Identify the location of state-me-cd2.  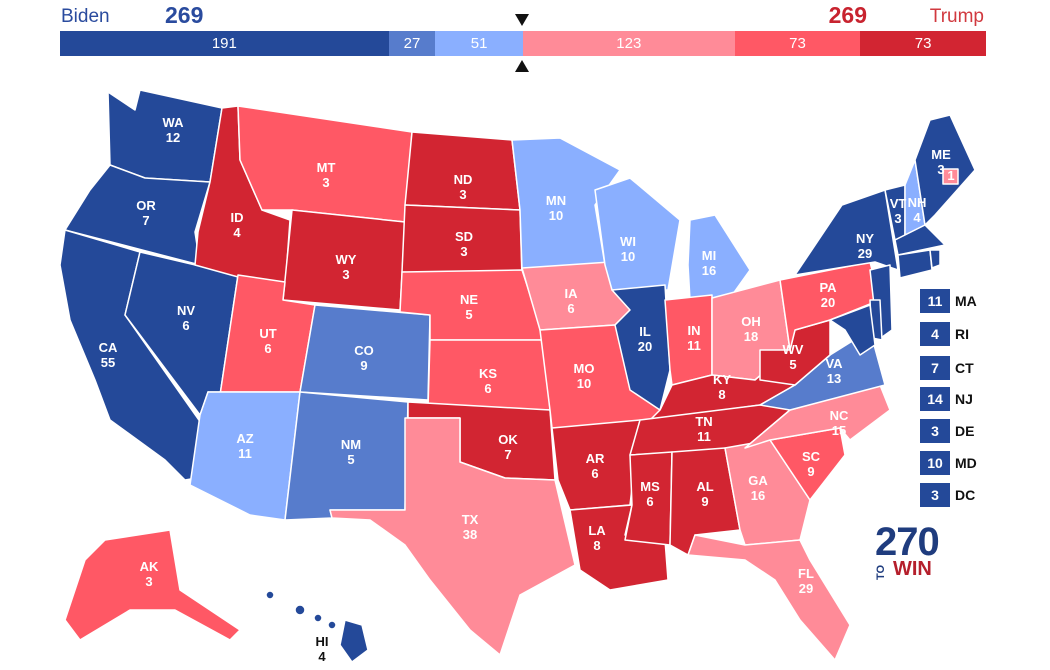
(950, 176).